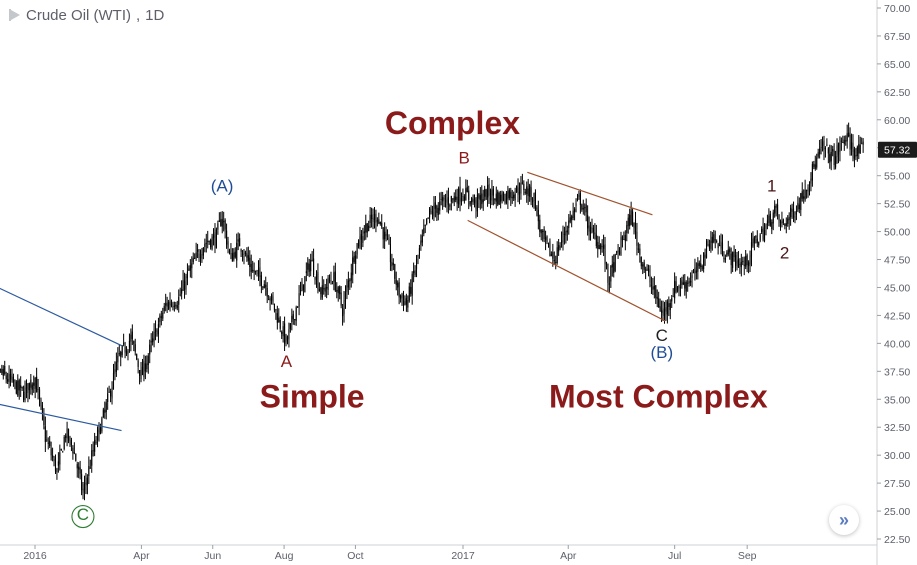 This screenshot has height=565, width=917. What do you see at coordinates (86, 15) in the screenshot?
I see `chart-header: Crude Oil (WTI), 1D` at bounding box center [86, 15].